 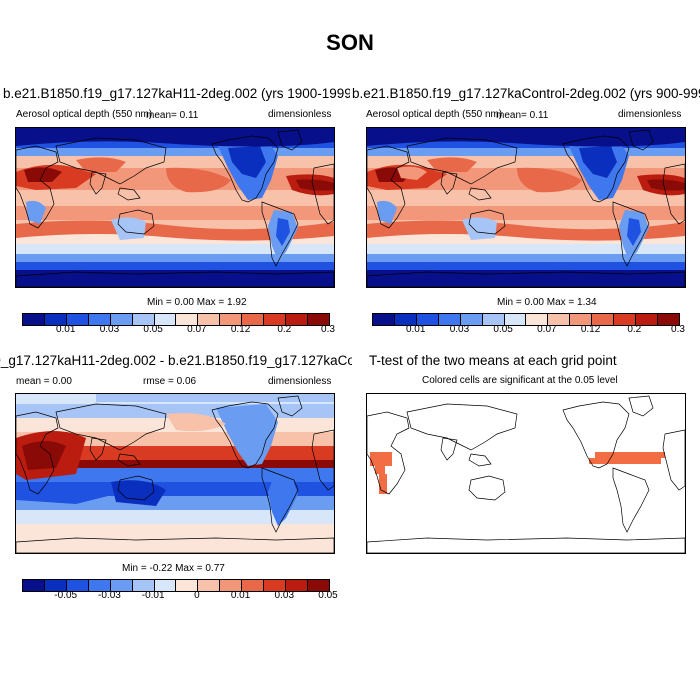 What do you see at coordinates (547, 329) in the screenshot?
I see `colorbar-label: 0.07` at bounding box center [547, 329].